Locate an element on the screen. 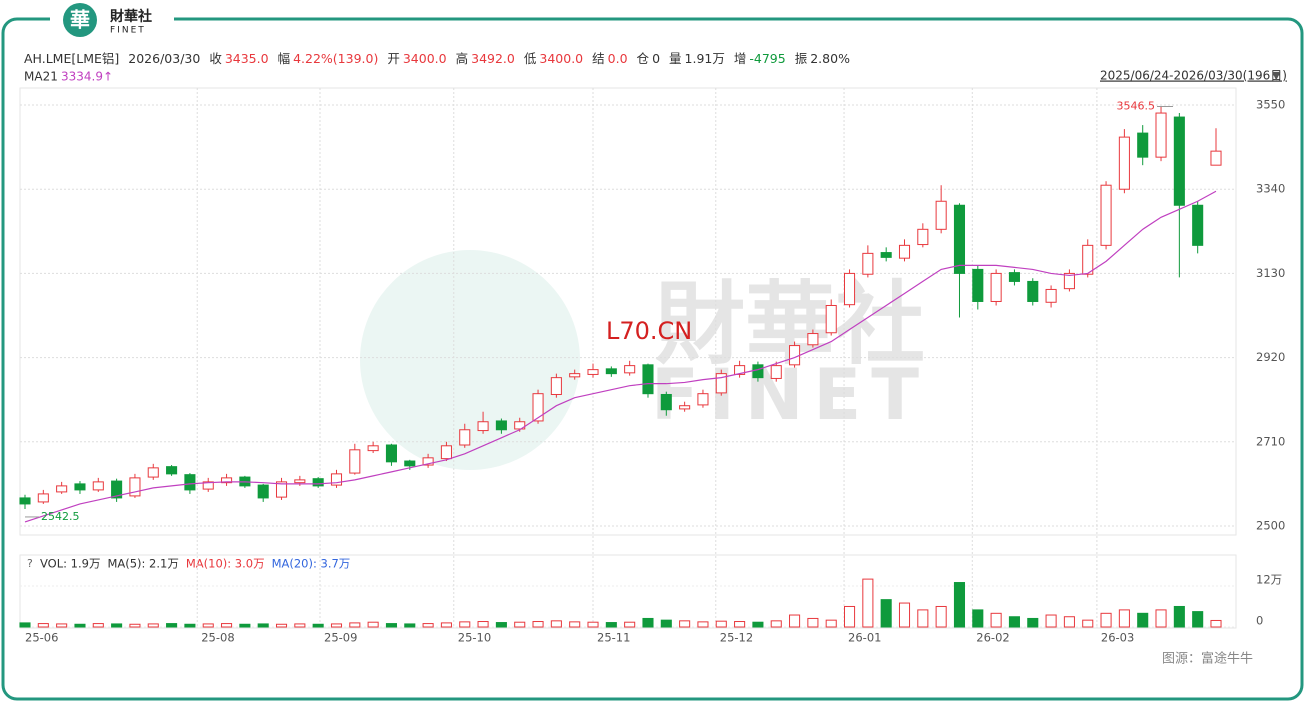 The height and width of the screenshot is (723, 1306). x-tick-label: 25-06 is located at coordinates (41, 638).